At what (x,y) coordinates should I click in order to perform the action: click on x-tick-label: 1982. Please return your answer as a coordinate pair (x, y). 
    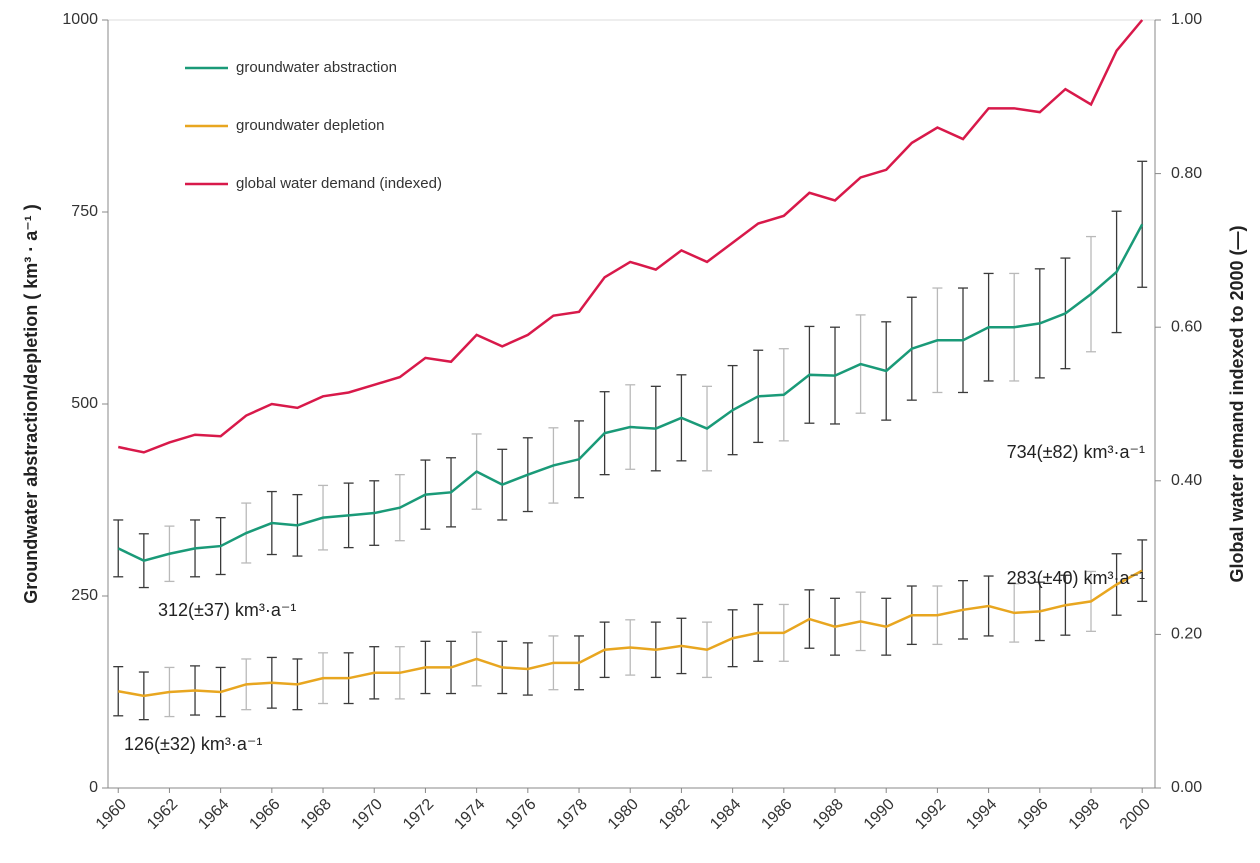
    Looking at the image, I should click on (674, 814).